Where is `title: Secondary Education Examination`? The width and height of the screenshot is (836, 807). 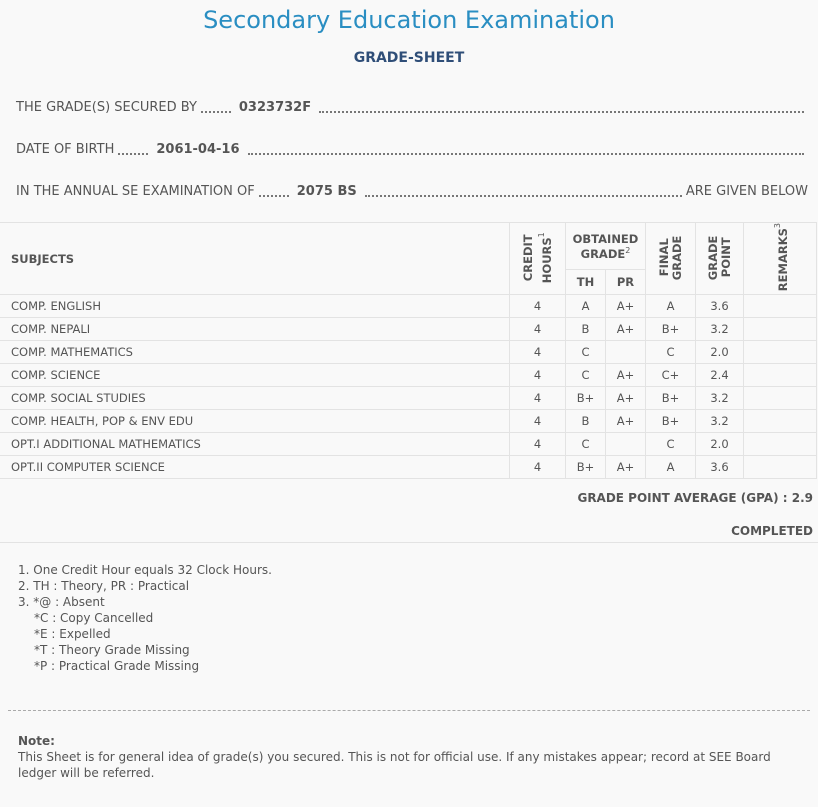 title: Secondary Education Examination is located at coordinates (409, 20).